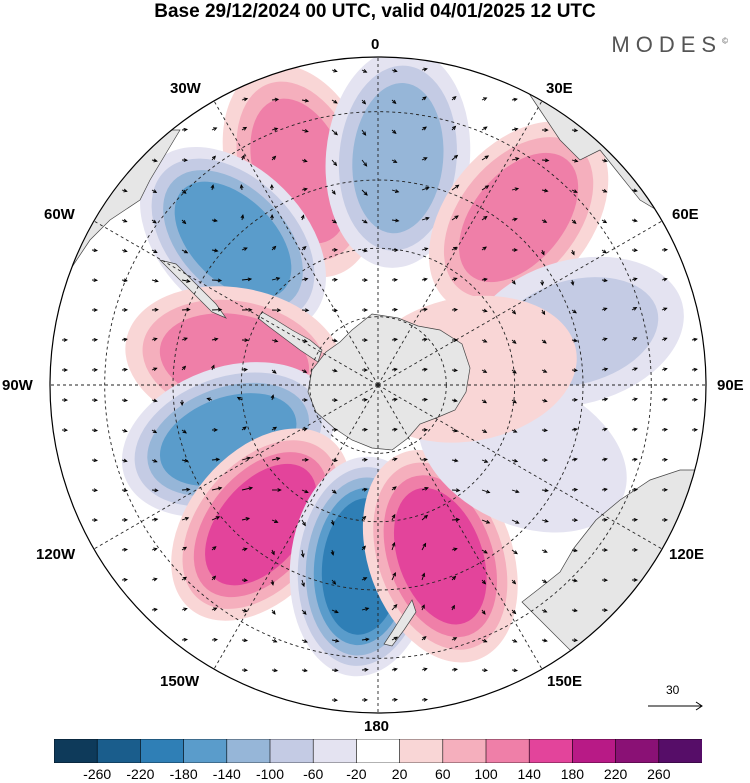 The height and width of the screenshot is (783, 750). What do you see at coordinates (673, 690) in the screenshot?
I see `reference-vector-value: 30` at bounding box center [673, 690].